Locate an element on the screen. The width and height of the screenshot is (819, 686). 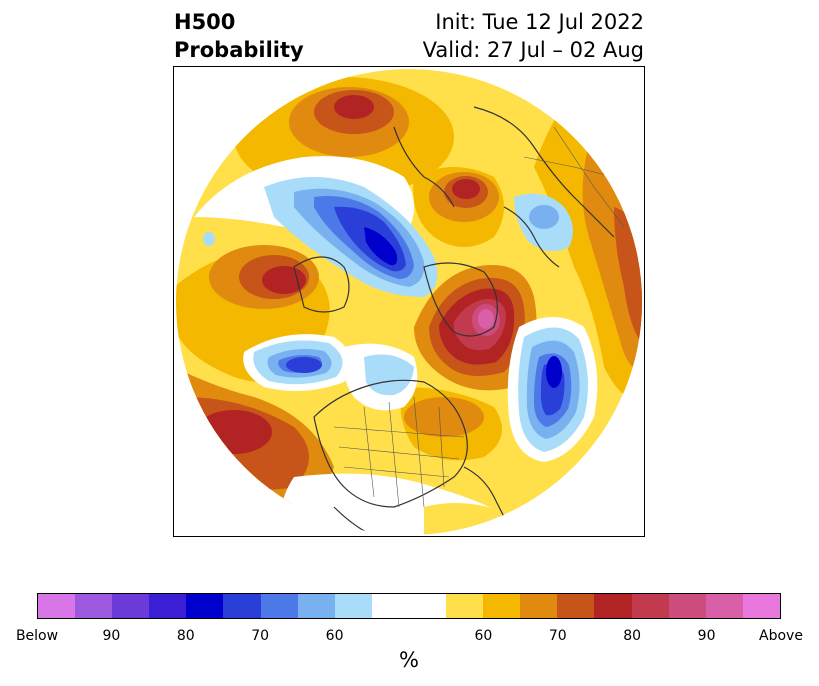
init-date: Init: Tue 12 Jul 2022 is located at coordinates (539, 22).